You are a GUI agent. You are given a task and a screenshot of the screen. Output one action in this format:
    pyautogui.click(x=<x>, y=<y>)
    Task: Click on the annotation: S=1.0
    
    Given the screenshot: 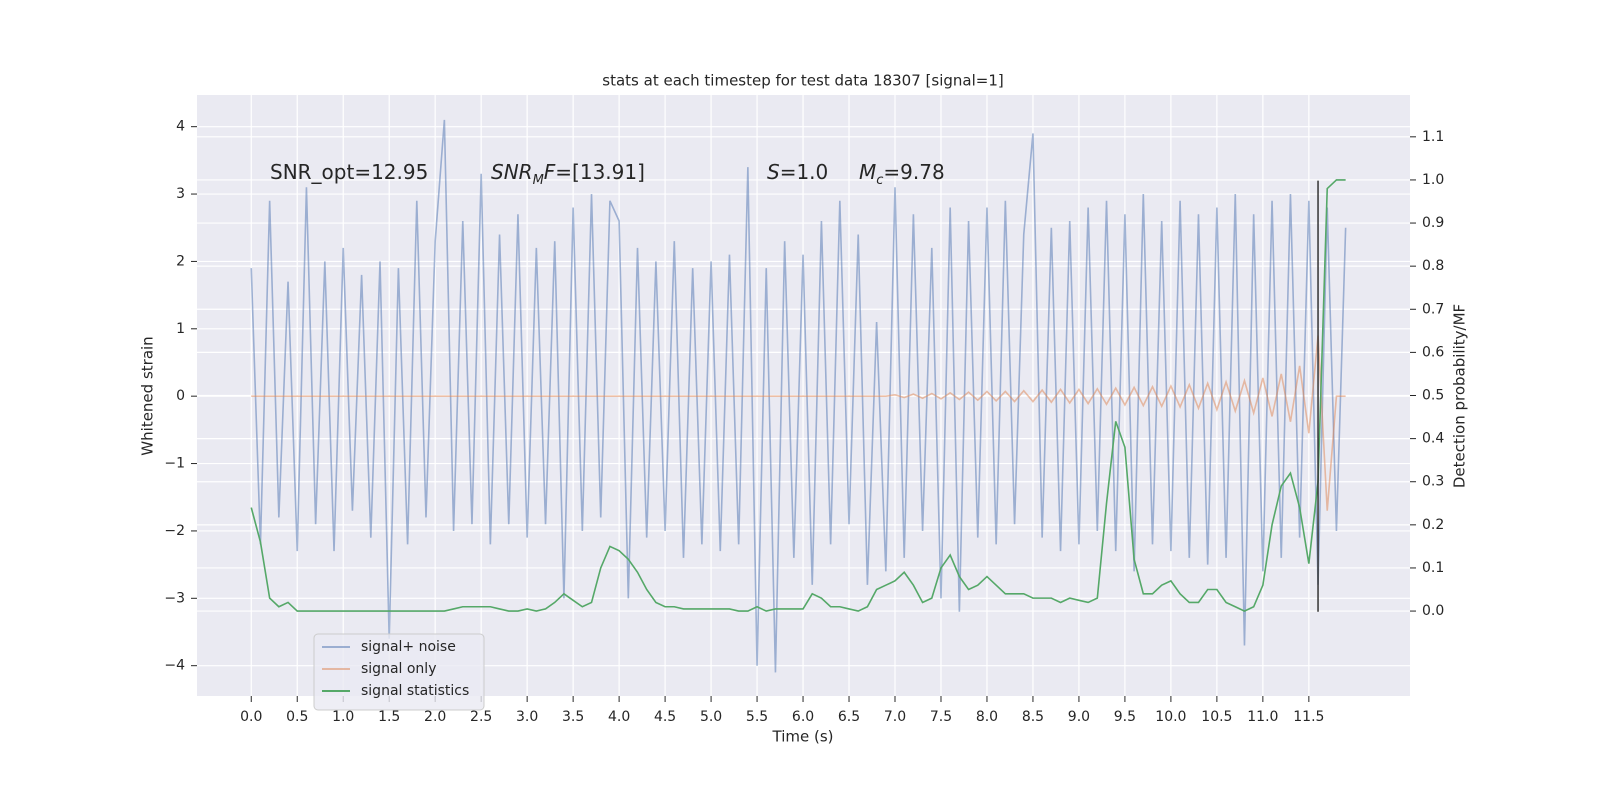 What is the action you would take?
    pyautogui.click(x=797, y=172)
    